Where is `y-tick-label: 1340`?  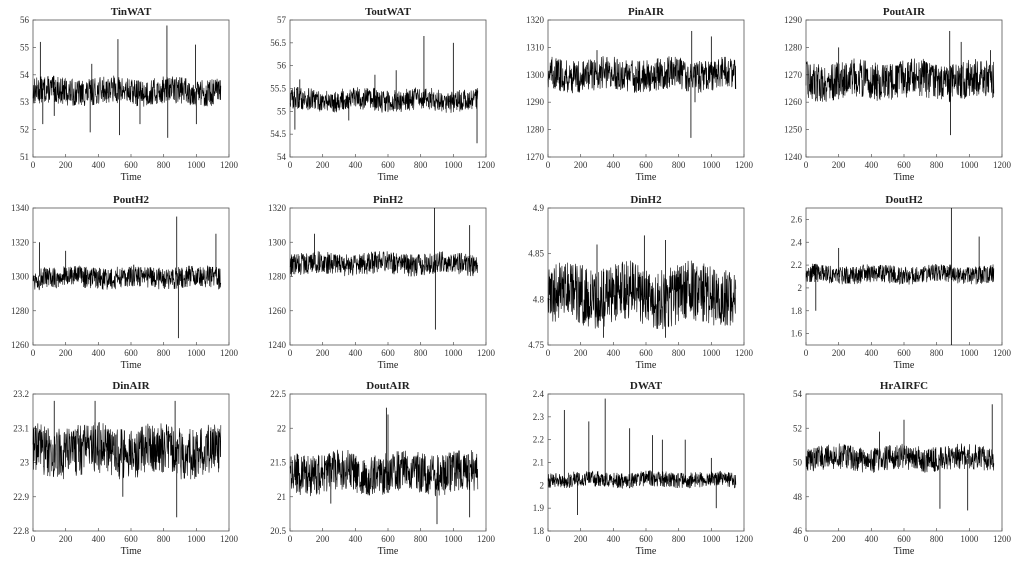
y-tick-label: 1340 is located at coordinates (20, 208).